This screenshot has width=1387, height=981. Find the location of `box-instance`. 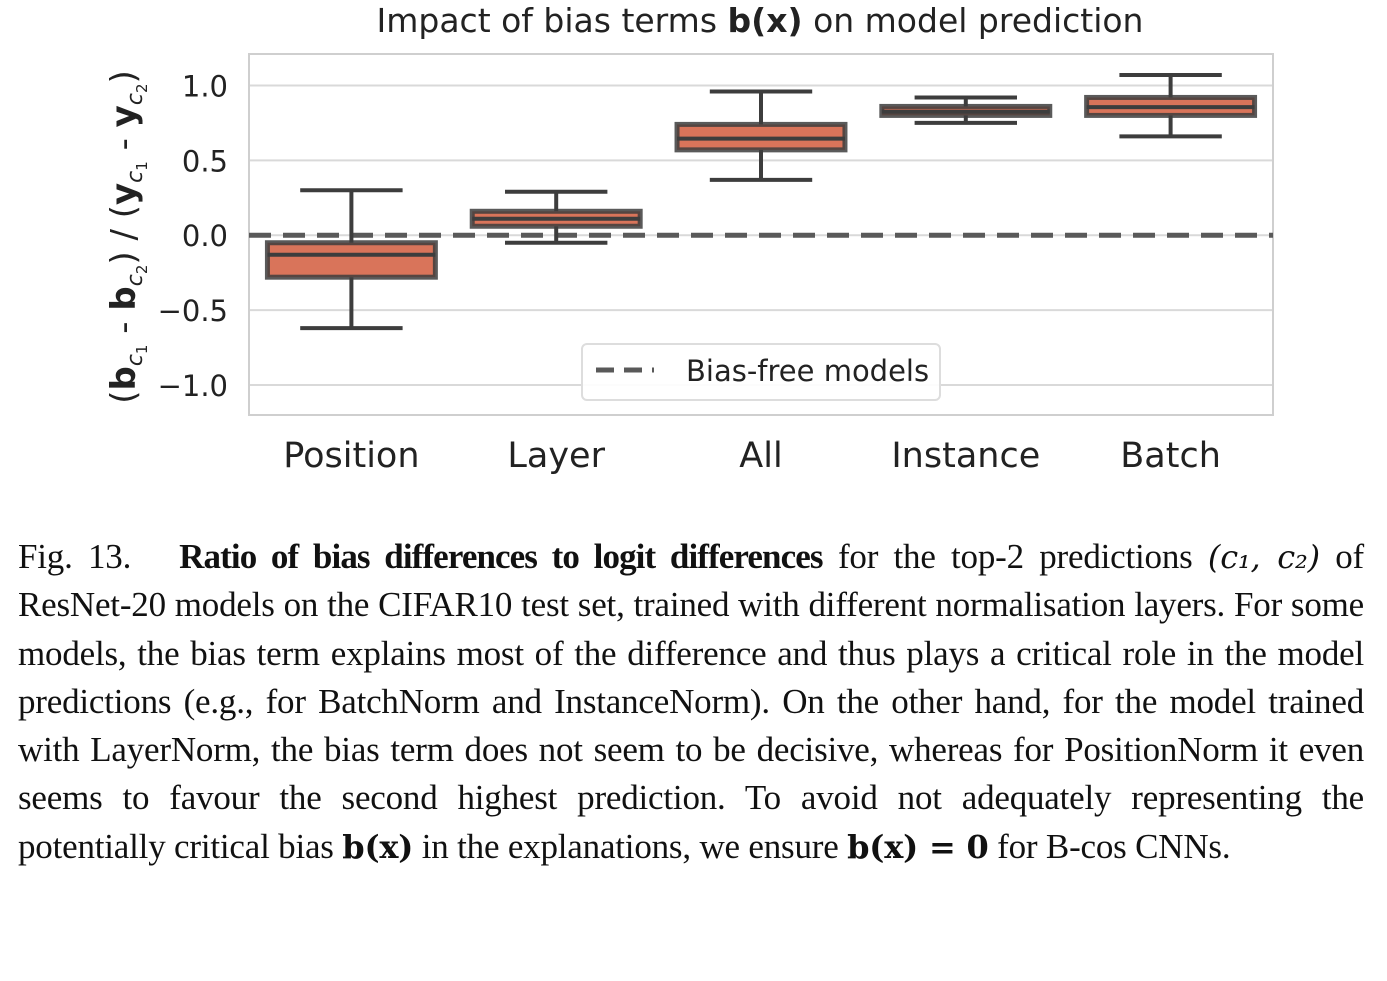

box-instance is located at coordinates (966, 110).